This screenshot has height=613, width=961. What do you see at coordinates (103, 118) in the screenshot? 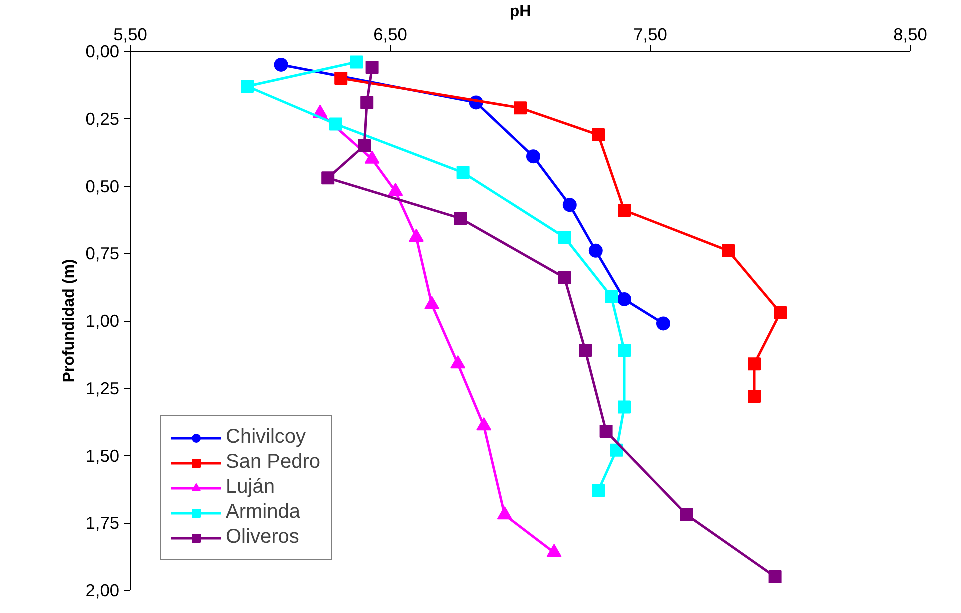
I see `y-tick-label: 0,25` at bounding box center [103, 118].